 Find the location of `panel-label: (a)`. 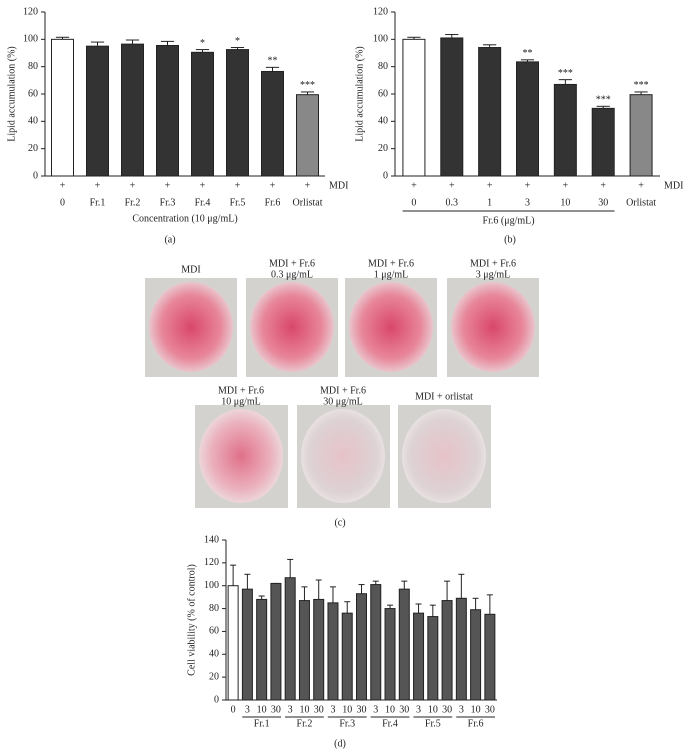

panel-label: (a) is located at coordinates (169, 239).